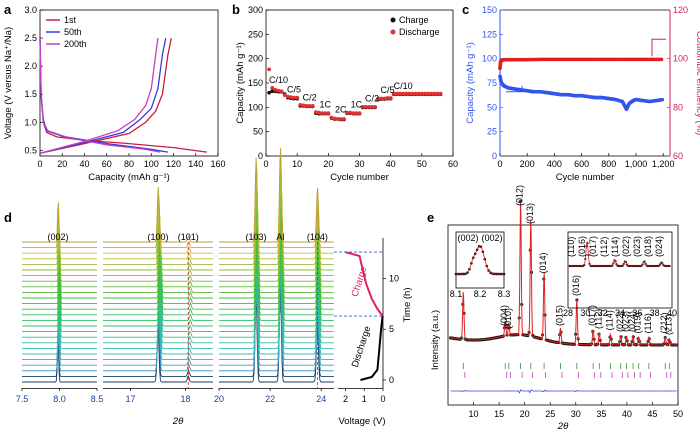  What do you see at coordinates (571, 247) in the screenshot?
I see `inset2-peak-label: (110)` at bounding box center [571, 247].